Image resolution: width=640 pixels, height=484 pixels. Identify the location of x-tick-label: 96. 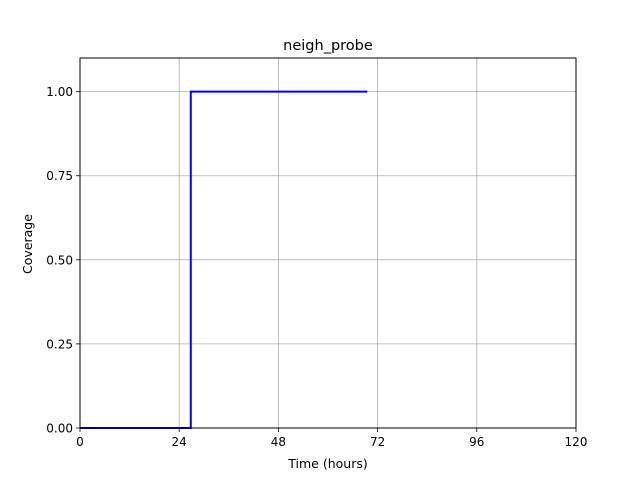
(476, 442).